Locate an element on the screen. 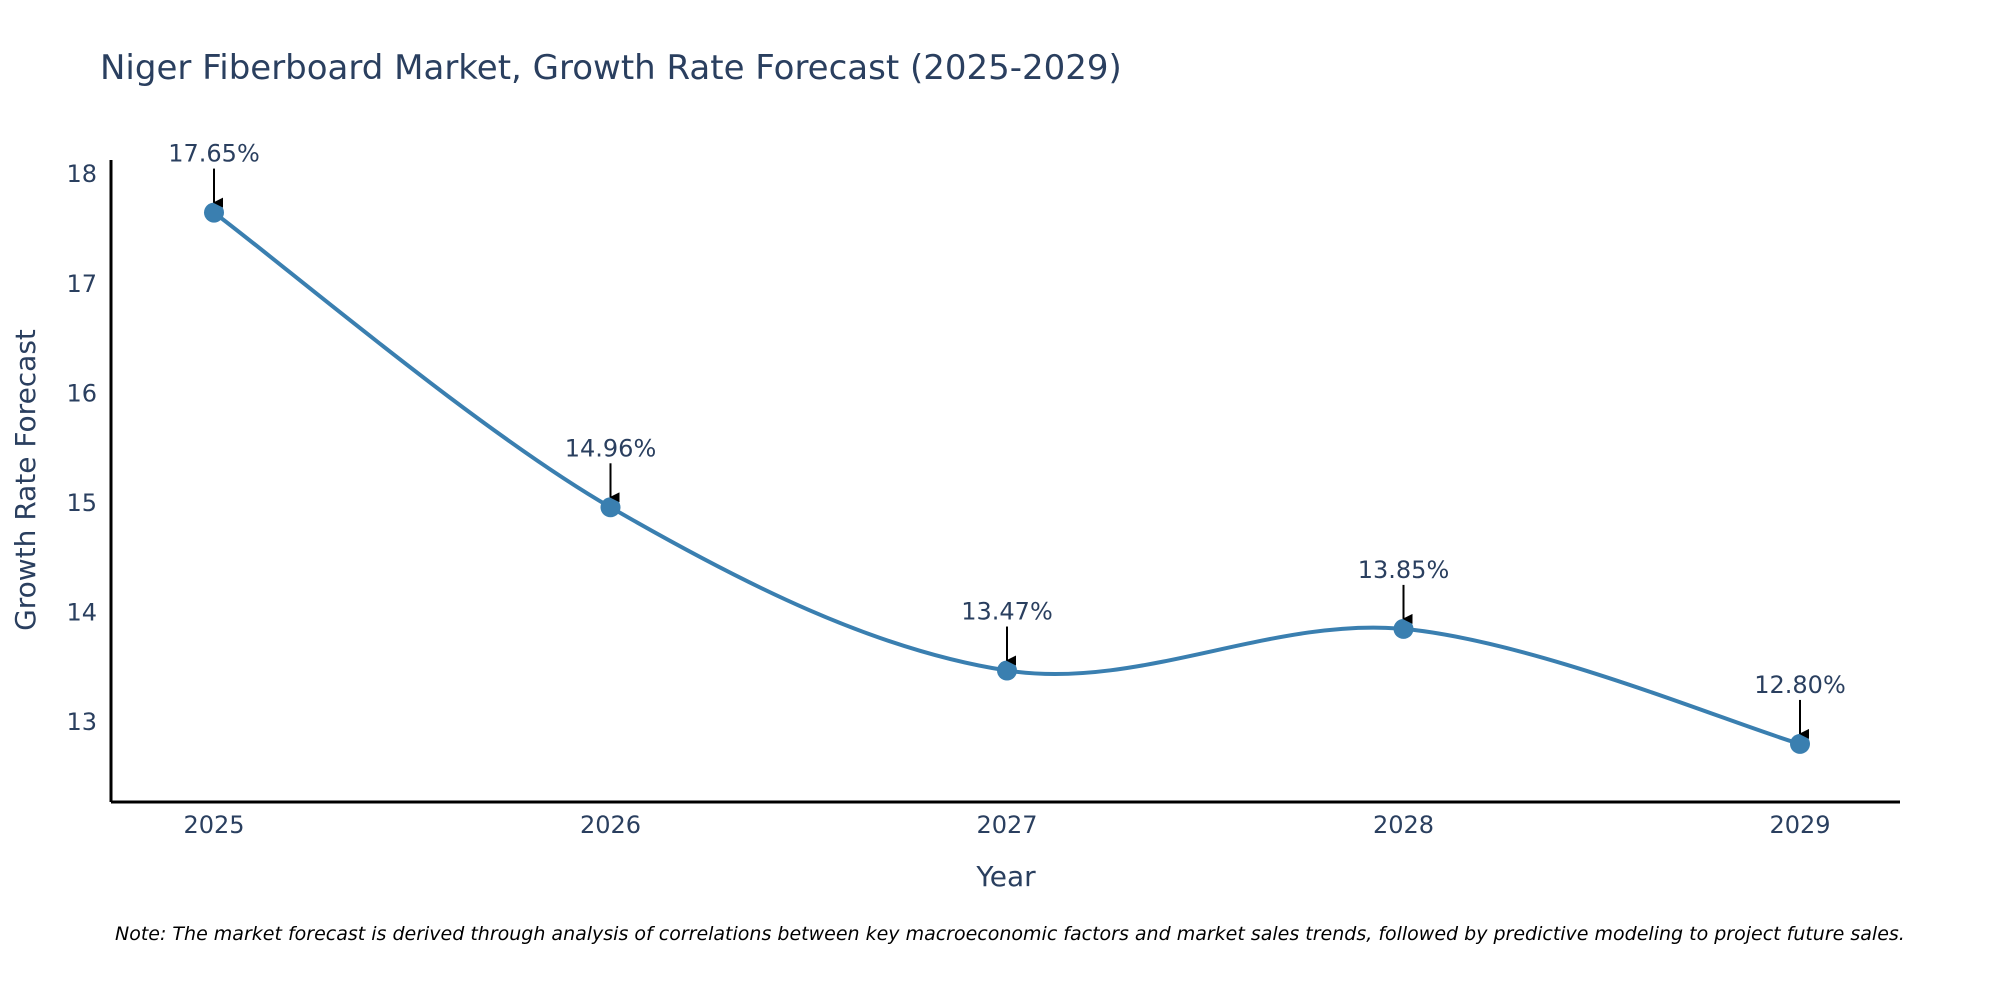 The height and width of the screenshot is (1000, 2000). y-tick-label: 17 is located at coordinates (81, 284).